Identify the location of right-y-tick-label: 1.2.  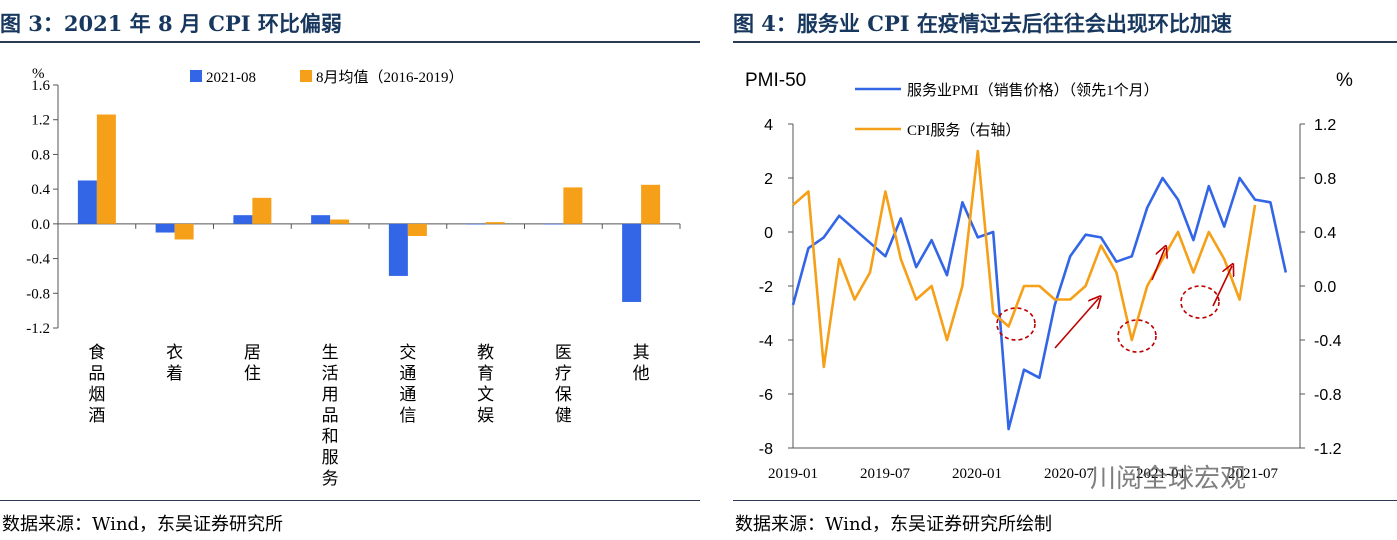
(1325, 125).